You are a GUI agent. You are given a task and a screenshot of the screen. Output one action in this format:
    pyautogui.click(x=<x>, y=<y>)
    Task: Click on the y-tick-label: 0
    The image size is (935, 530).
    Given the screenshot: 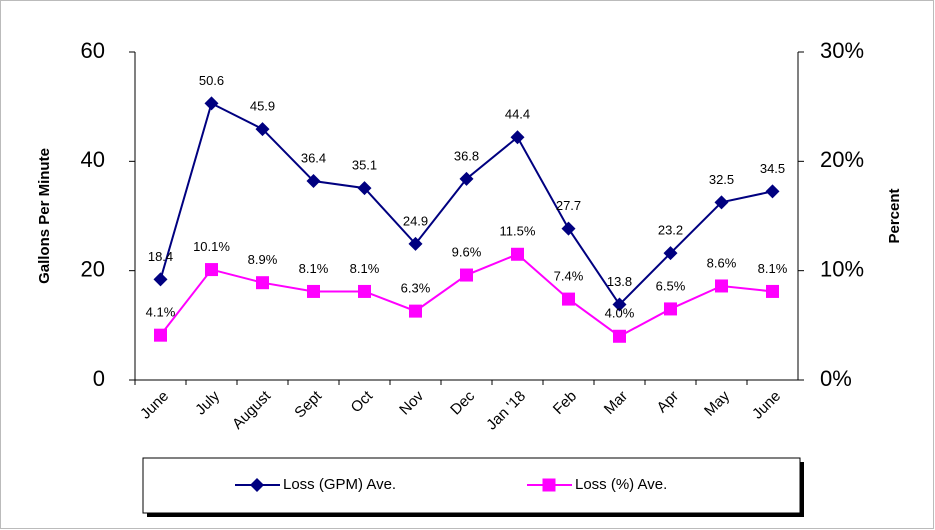 What is the action you would take?
    pyautogui.click(x=99, y=378)
    